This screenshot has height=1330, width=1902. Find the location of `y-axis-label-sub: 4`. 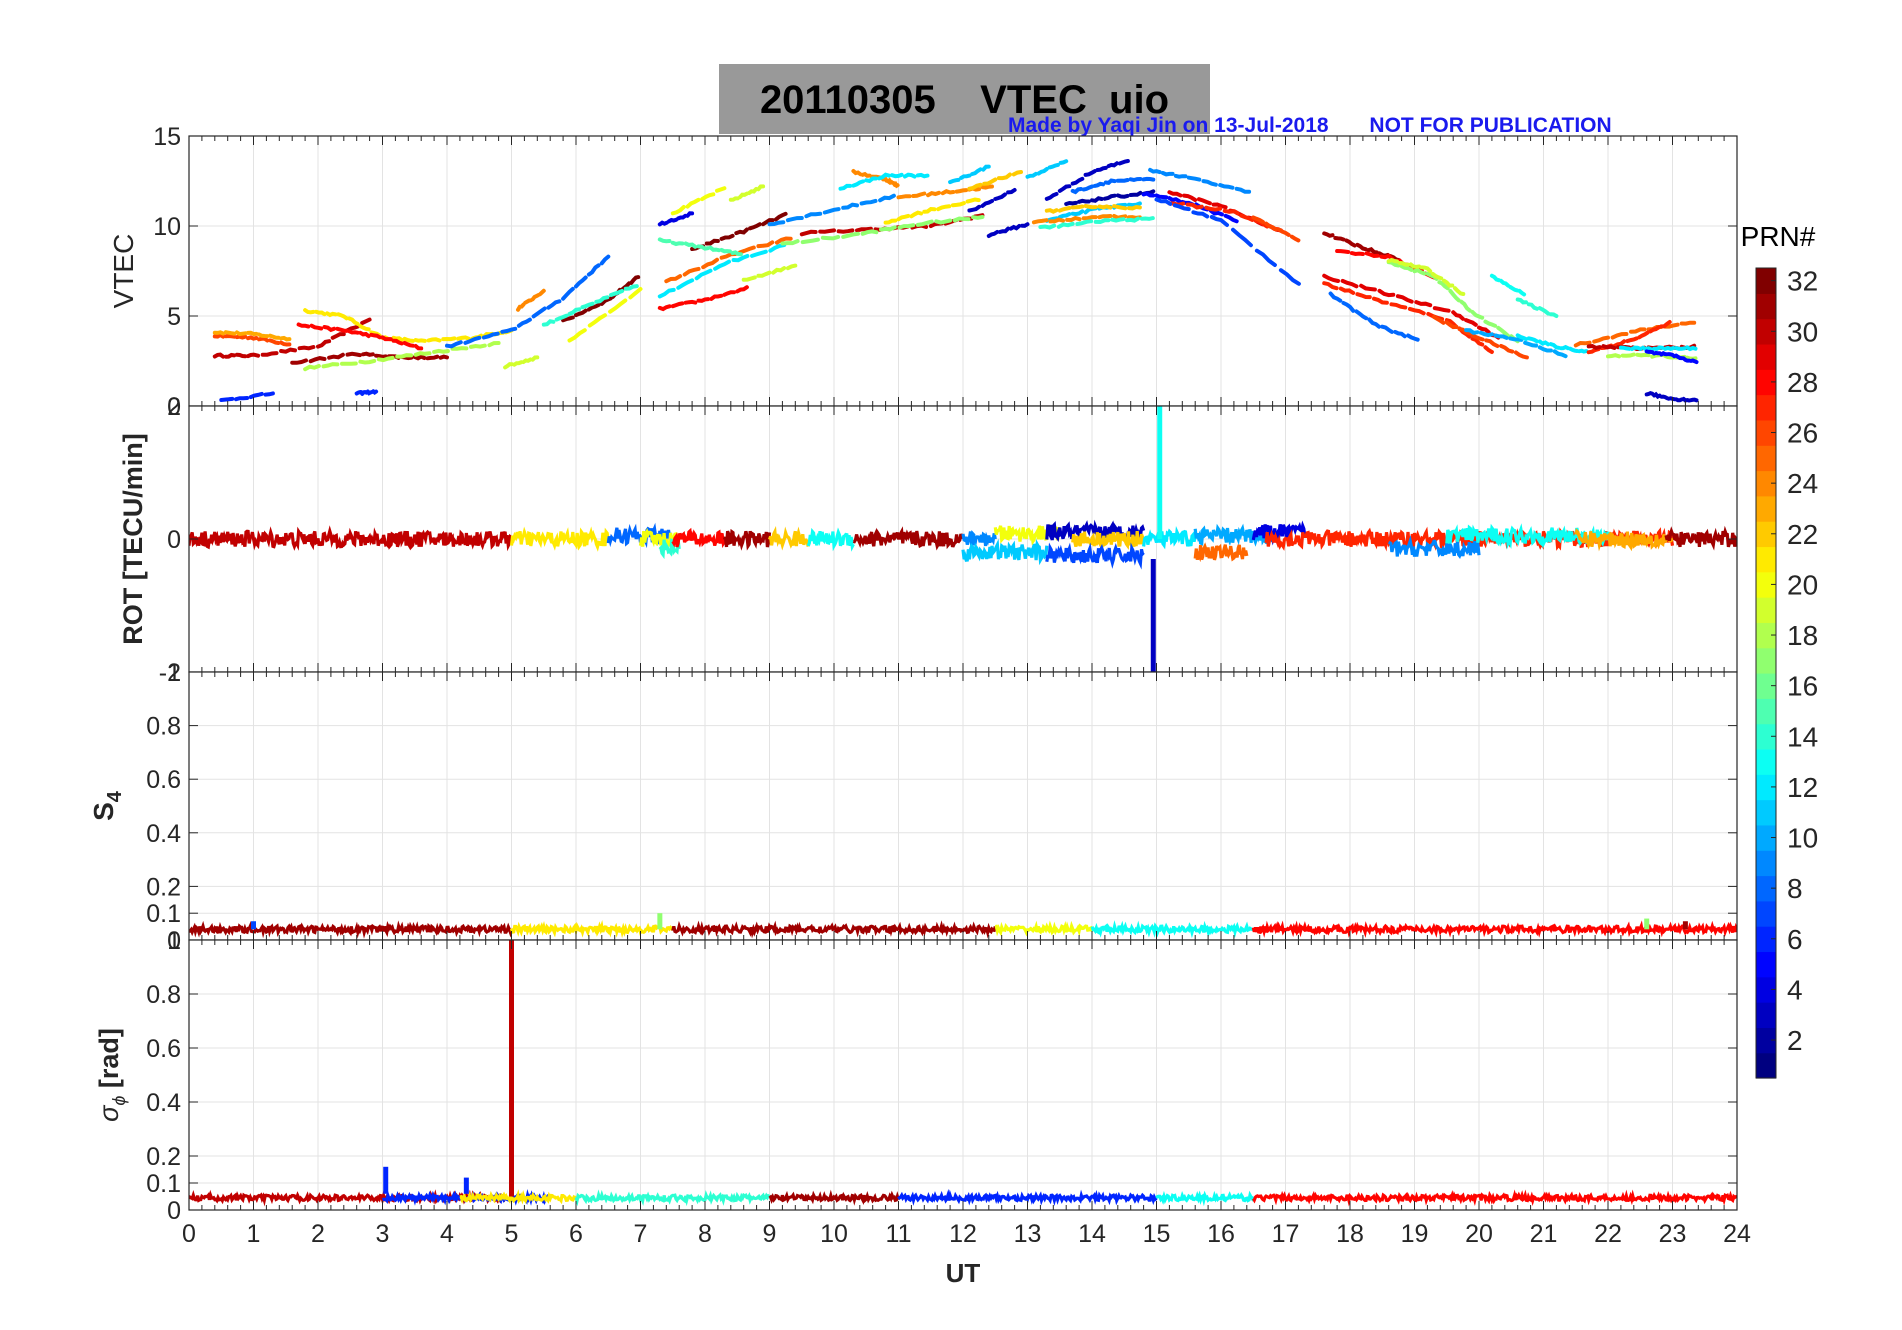

y-axis-label-sub: 4 is located at coordinates (115, 796).